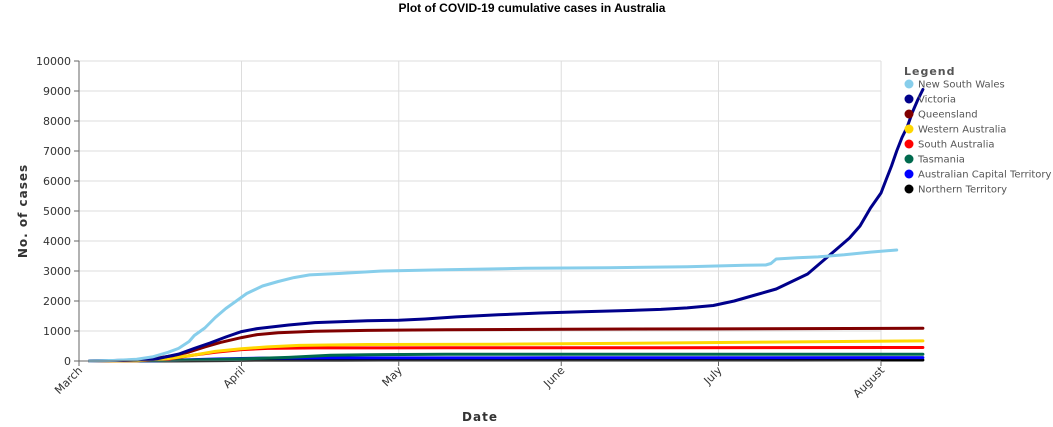 The height and width of the screenshot is (427, 1053). What do you see at coordinates (962, 190) in the screenshot?
I see `legend-label-northern-territory: Northern Territory` at bounding box center [962, 190].